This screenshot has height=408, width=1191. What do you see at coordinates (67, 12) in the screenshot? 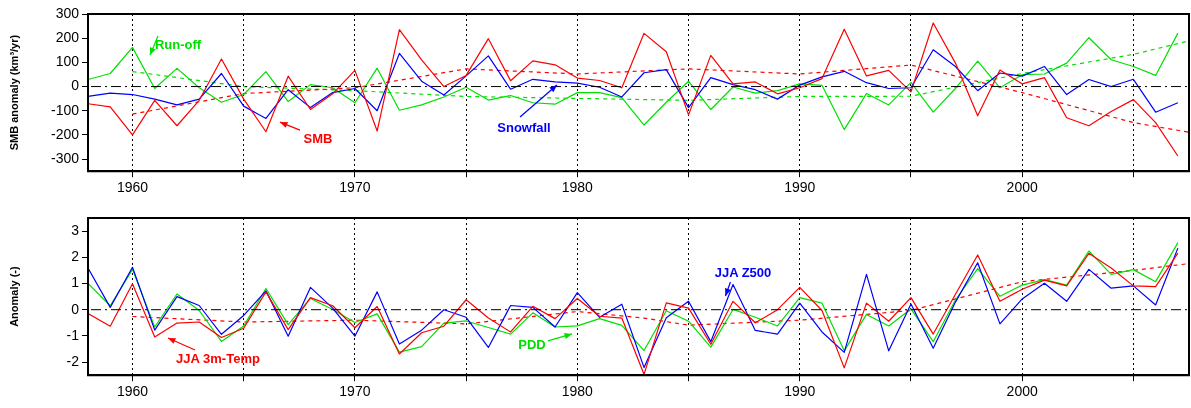
I see `y-tick-label: 300` at bounding box center [67, 12].